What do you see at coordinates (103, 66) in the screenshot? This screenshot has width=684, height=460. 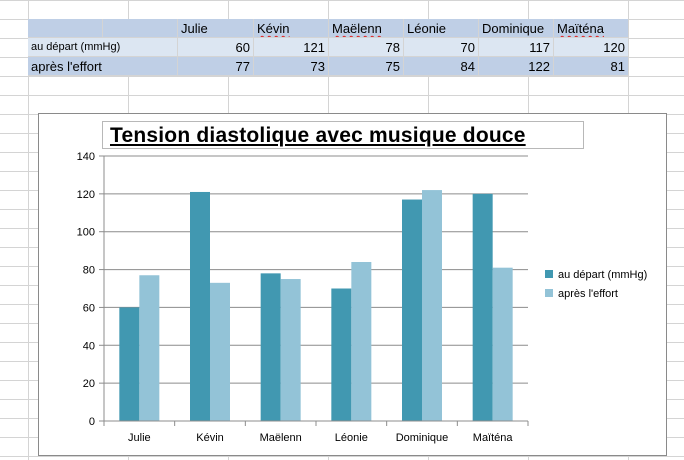 I see `row-label: après l'effort` at bounding box center [103, 66].